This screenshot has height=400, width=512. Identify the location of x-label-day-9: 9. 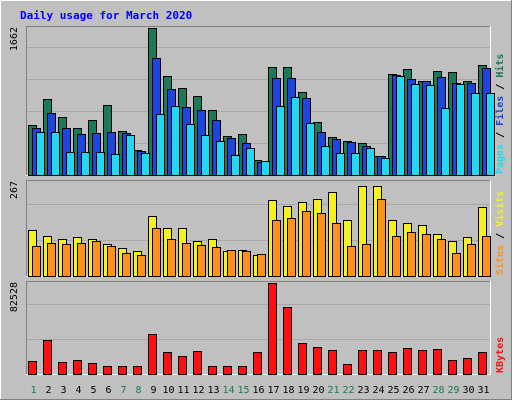
(153, 390).